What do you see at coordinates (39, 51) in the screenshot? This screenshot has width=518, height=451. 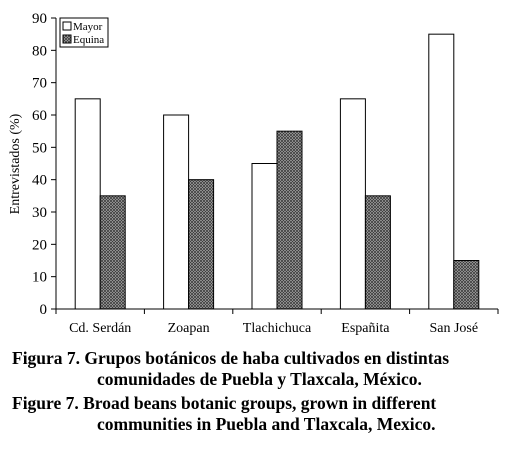 I see `y-tick-label: 80` at bounding box center [39, 51].